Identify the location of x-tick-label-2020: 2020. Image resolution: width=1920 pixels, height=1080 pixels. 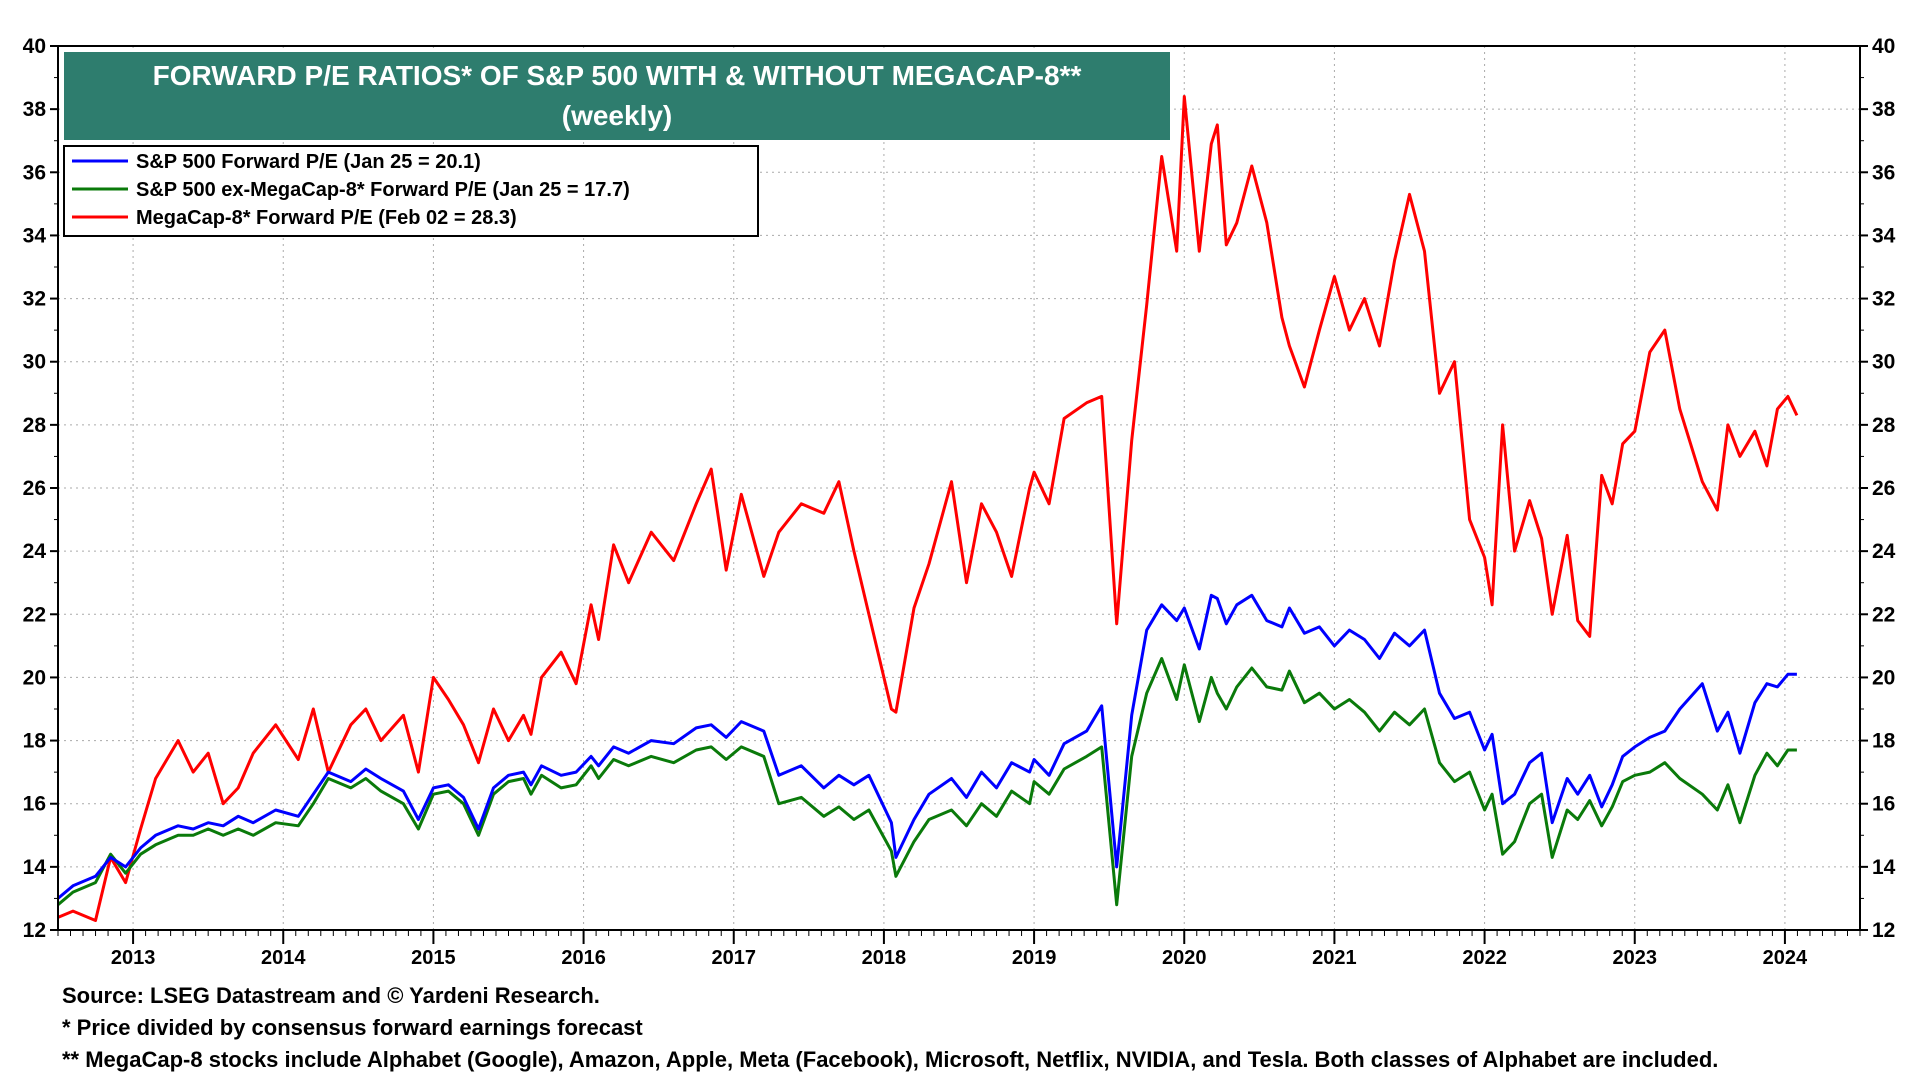
(1184, 958).